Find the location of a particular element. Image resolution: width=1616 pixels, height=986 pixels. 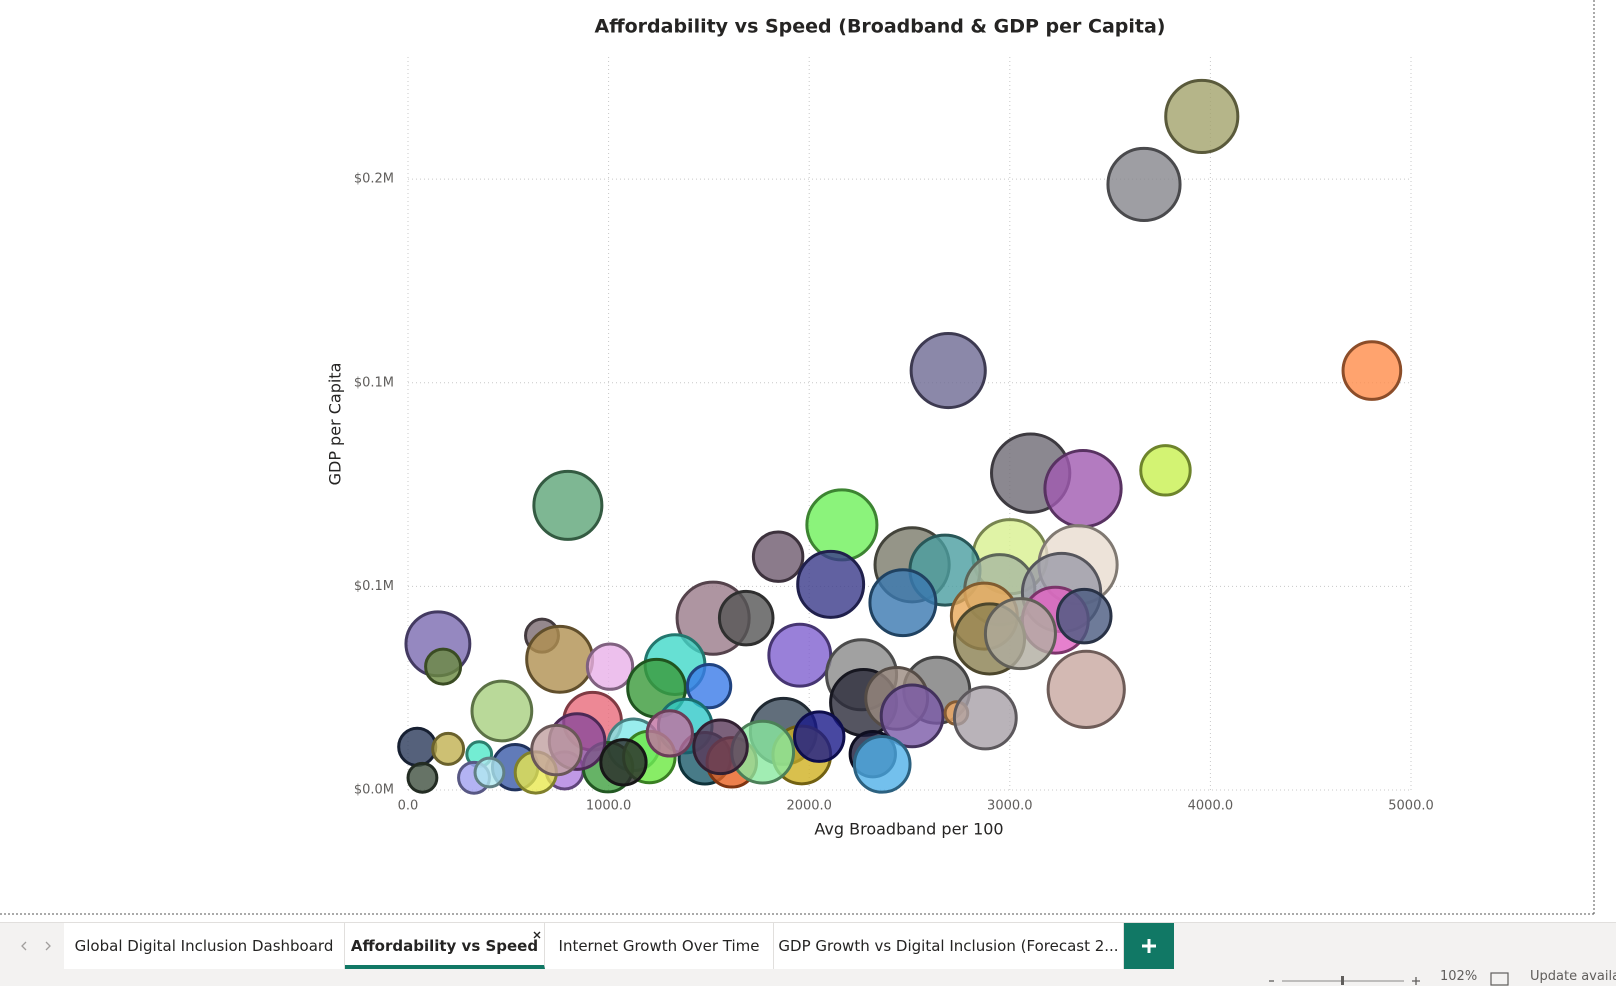

x-tick-label: 5000.0 is located at coordinates (1411, 806).